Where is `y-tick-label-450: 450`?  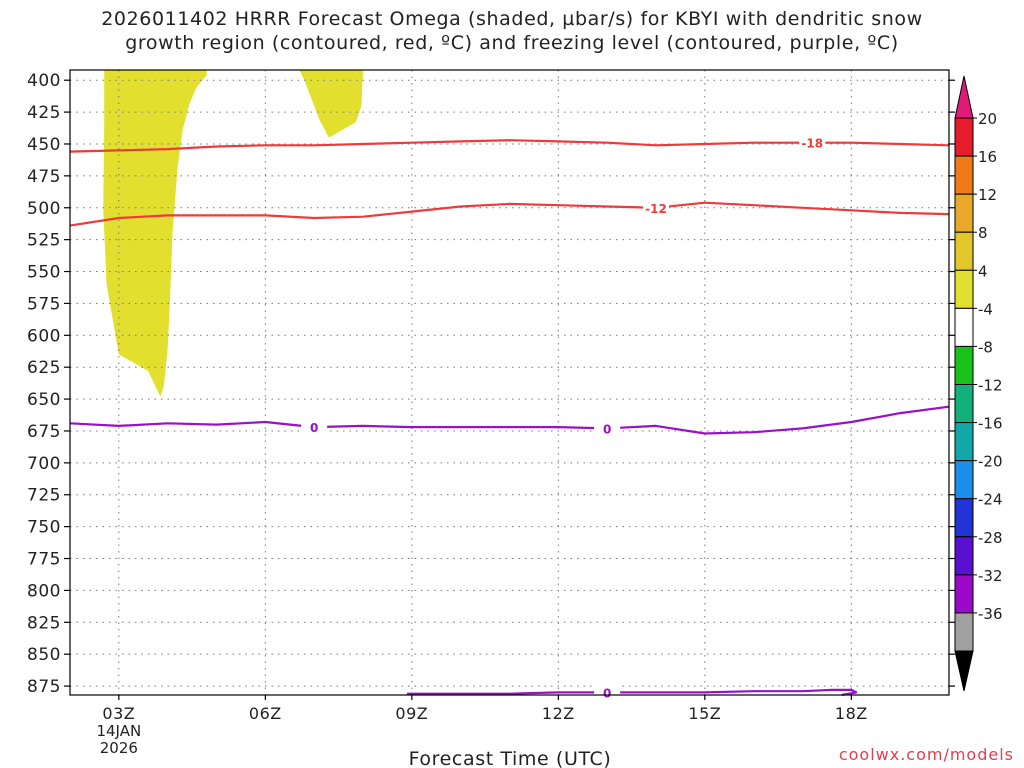 y-tick-label-450: 450 is located at coordinates (44, 145).